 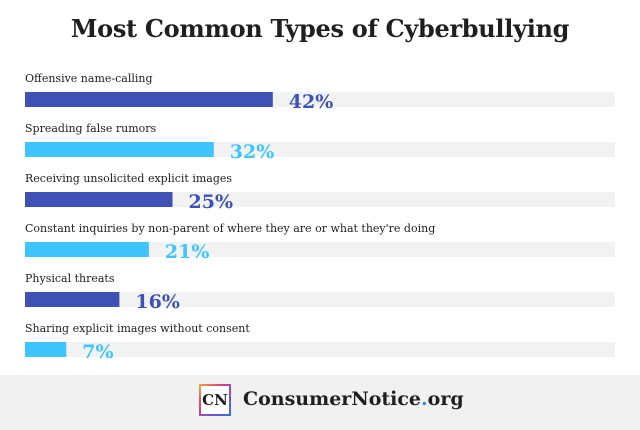 I want to click on data-label: 7%, so click(x=97, y=352).